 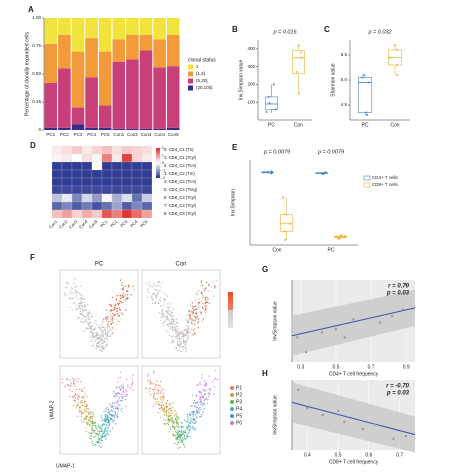 What do you see at coordinates (353, 417) in the screenshot?
I see `confidence-band` at bounding box center [353, 417].